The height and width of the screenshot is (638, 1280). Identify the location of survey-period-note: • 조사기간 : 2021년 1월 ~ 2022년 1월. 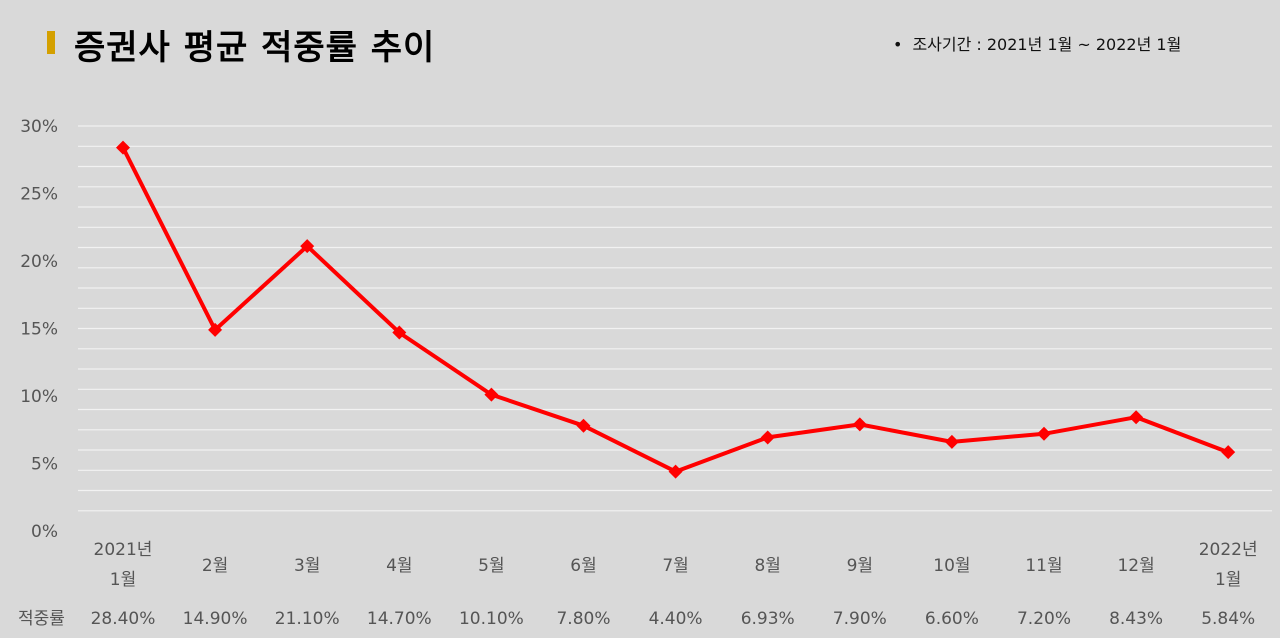
(1037, 43).